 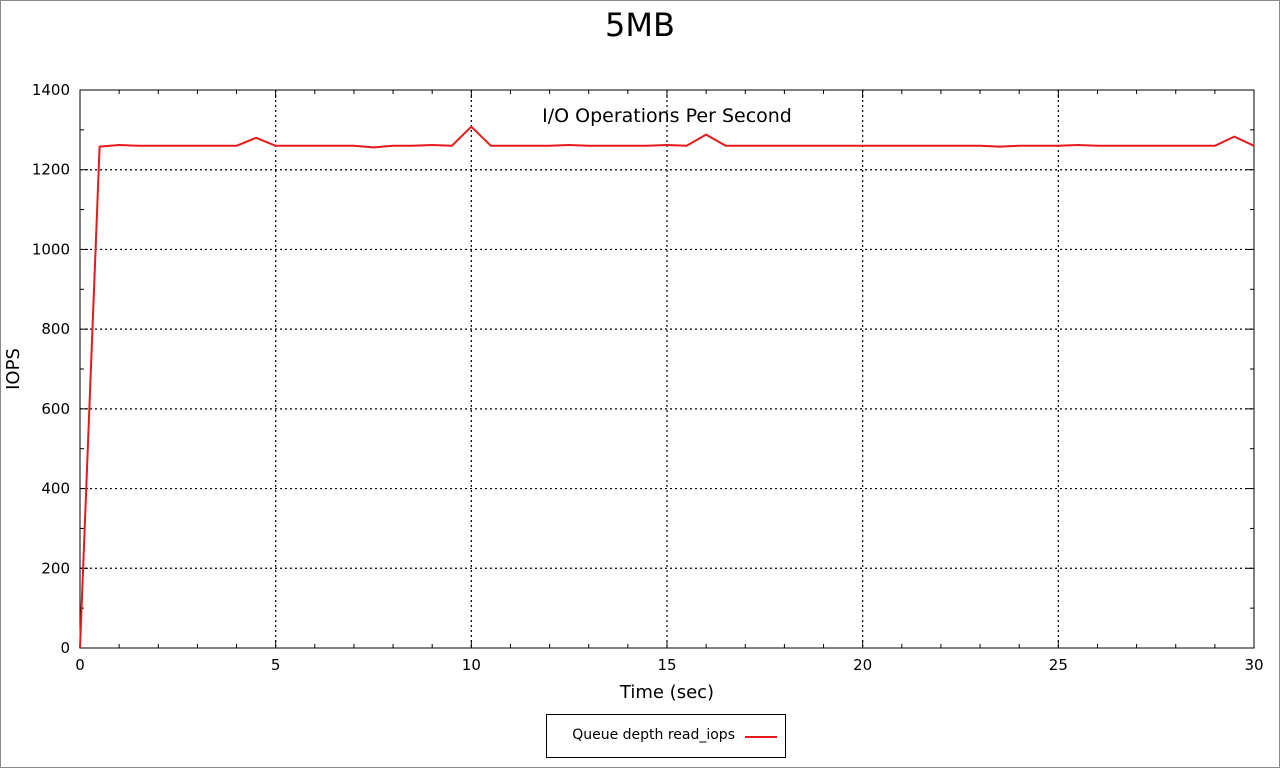 I want to click on x-tick-label: 10, so click(x=471, y=665).